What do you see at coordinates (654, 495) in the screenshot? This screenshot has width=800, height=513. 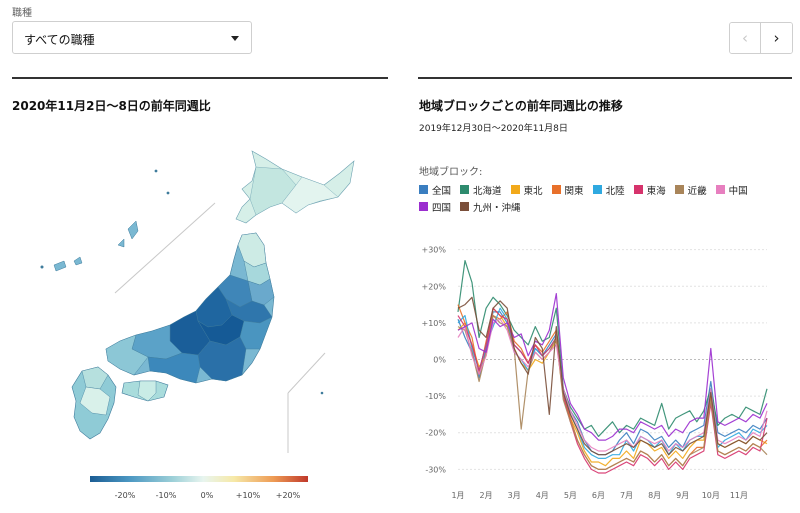 I see `x-tick-label: 8月` at bounding box center [654, 495].